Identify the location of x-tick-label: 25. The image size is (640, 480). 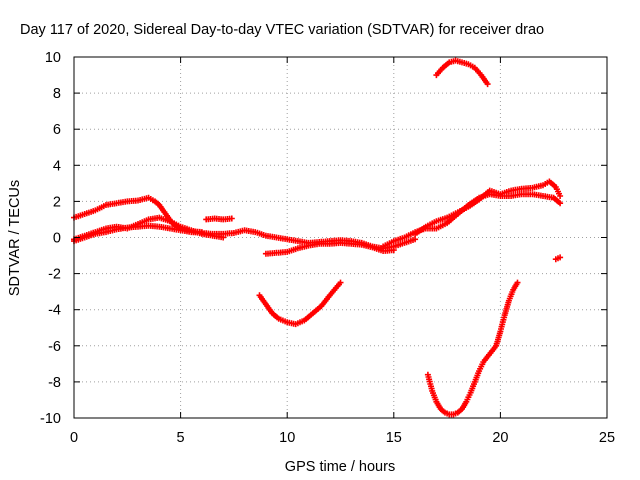
(607, 438).